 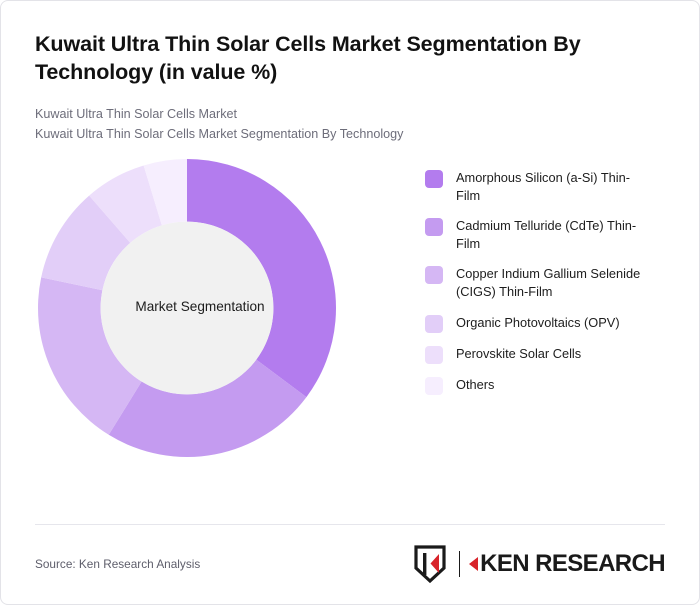 I want to click on logo-wordmark: KEN RESEARCH, so click(x=572, y=563).